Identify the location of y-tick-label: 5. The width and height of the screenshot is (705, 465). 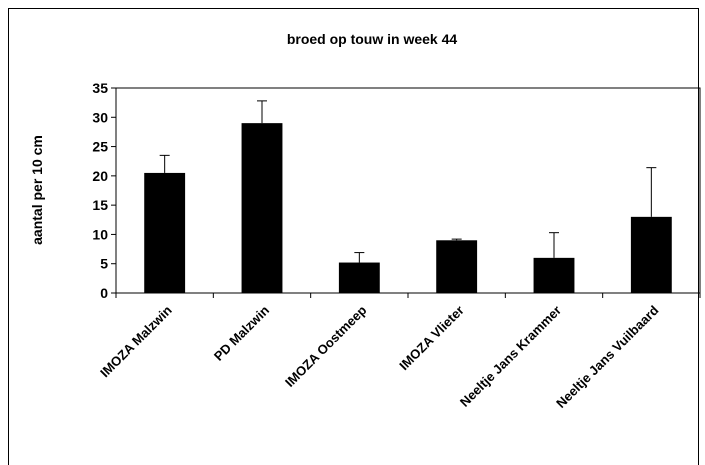
(104, 264).